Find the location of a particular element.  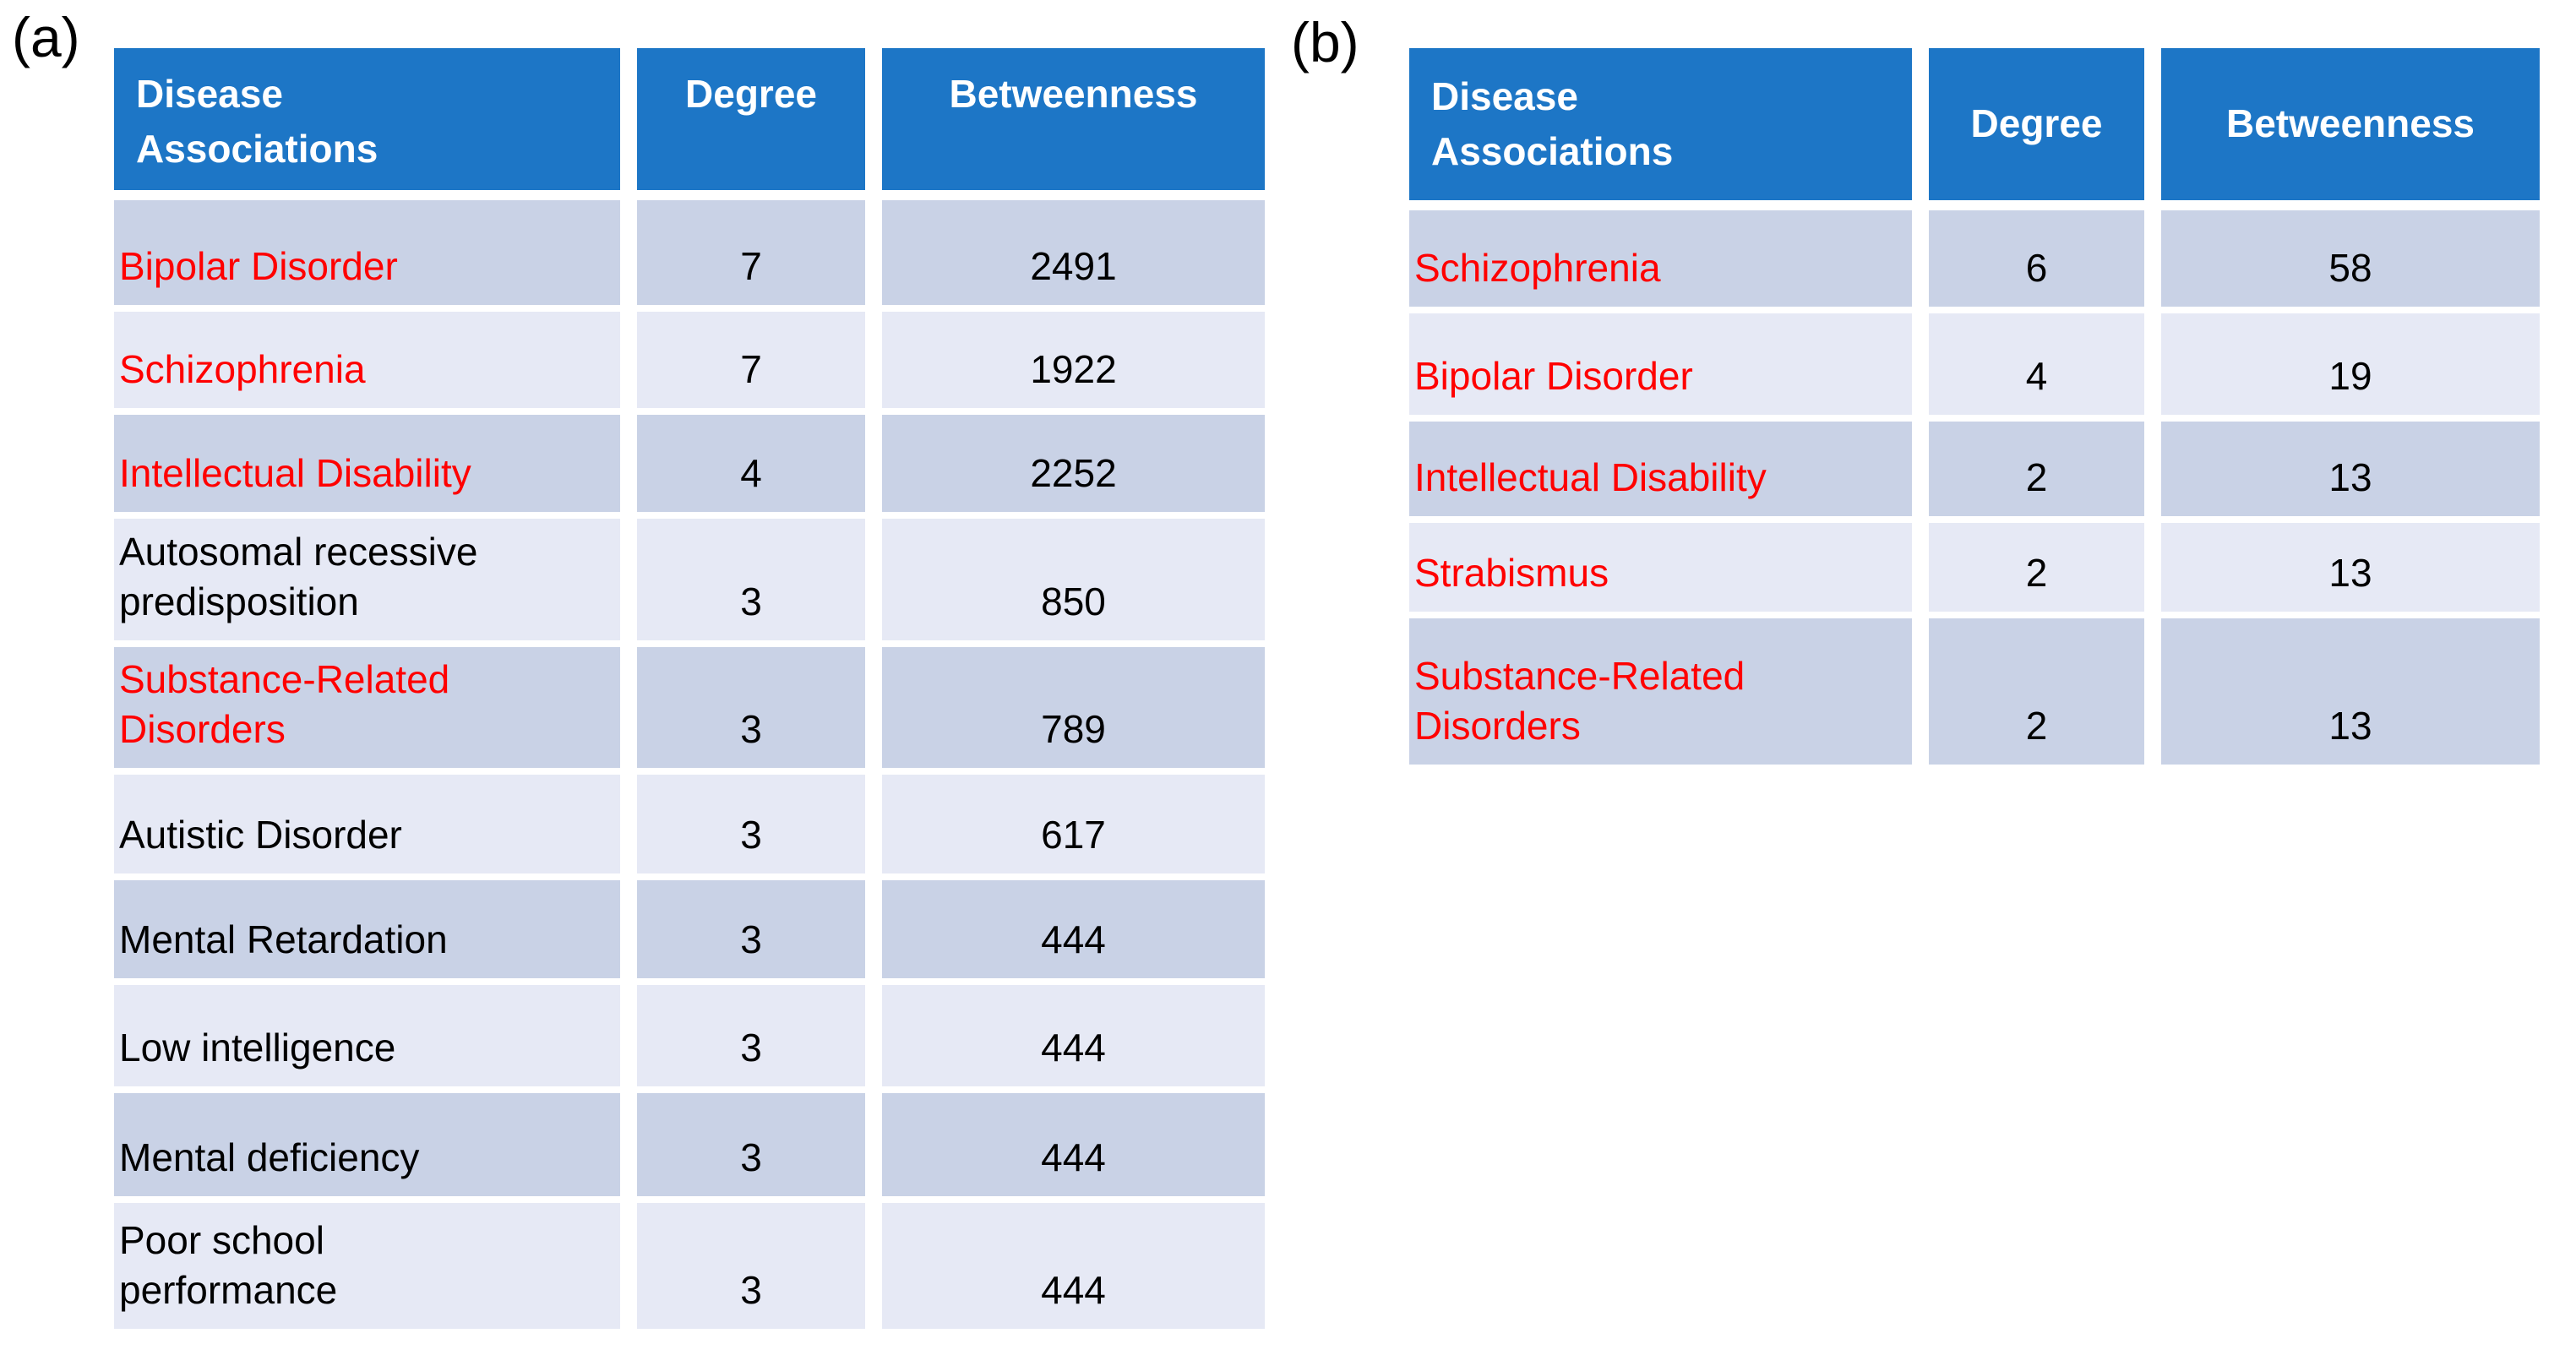

table-row: Mental Retardation 3 444 is located at coordinates (690, 929).